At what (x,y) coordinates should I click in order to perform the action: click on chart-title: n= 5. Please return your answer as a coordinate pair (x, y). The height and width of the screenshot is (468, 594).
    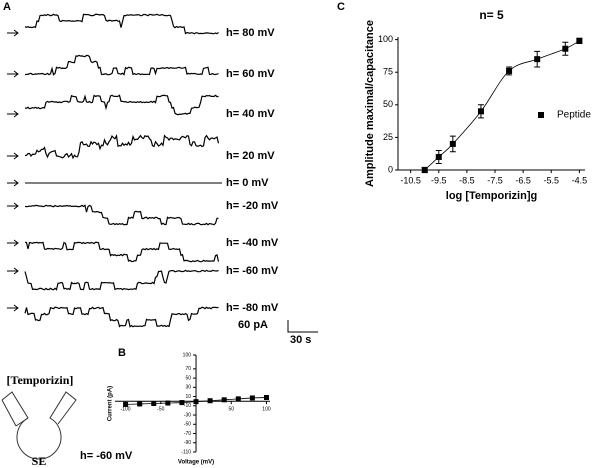
    Looking at the image, I should click on (491, 15).